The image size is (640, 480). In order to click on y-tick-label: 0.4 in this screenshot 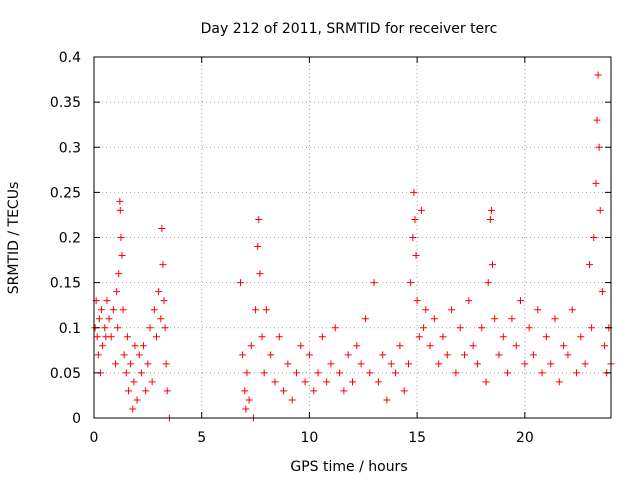, I will do `click(70, 58)`.